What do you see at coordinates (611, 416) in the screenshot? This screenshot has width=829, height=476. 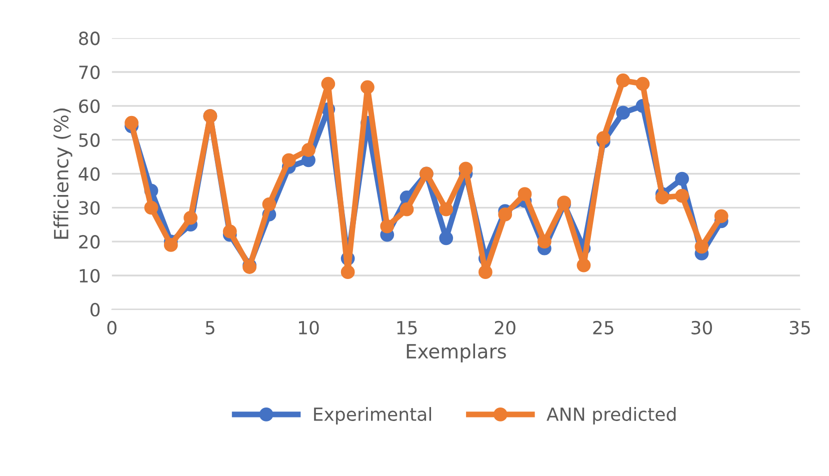 I see `legend-label: ANN predicted` at bounding box center [611, 416].